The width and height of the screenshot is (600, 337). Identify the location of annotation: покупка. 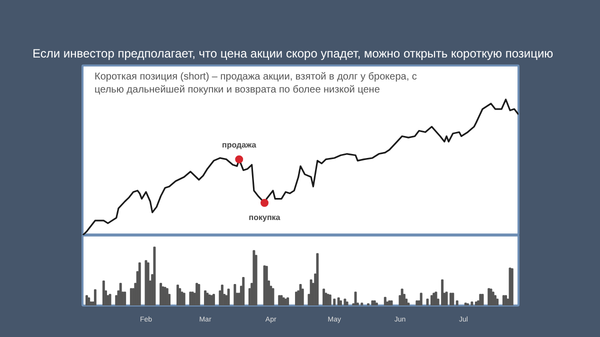
(264, 217).